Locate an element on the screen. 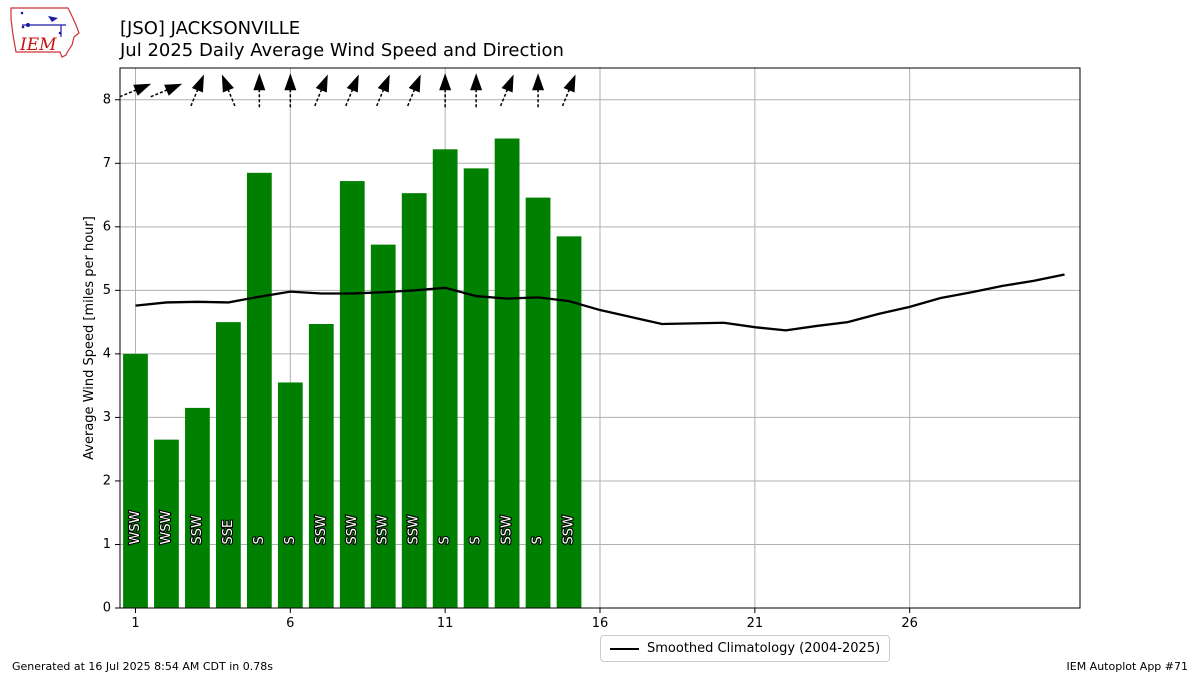  iem-logo-text: IEM is located at coordinates (38, 45).